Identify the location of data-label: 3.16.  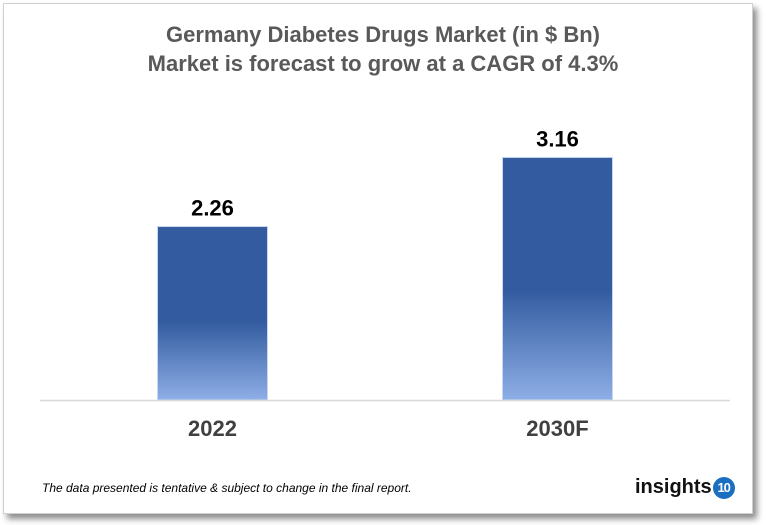
(557, 138).